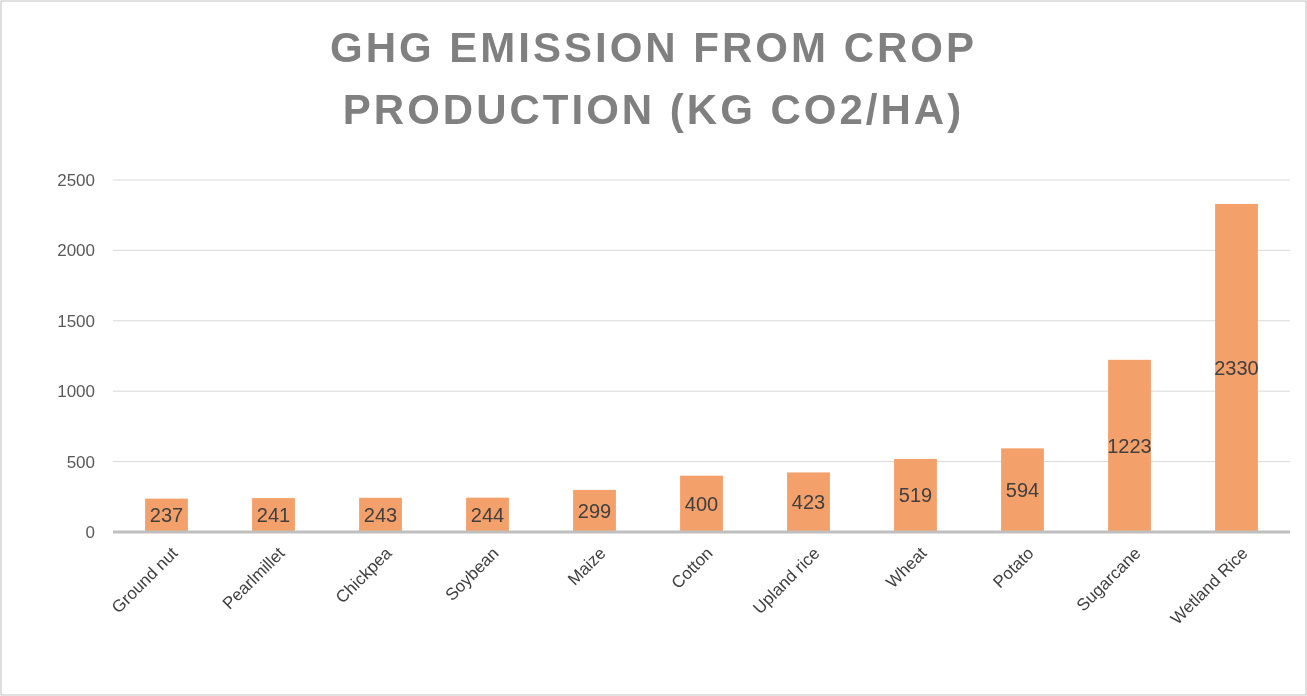 The image size is (1307, 696). I want to click on data-label: 244, so click(487, 514).